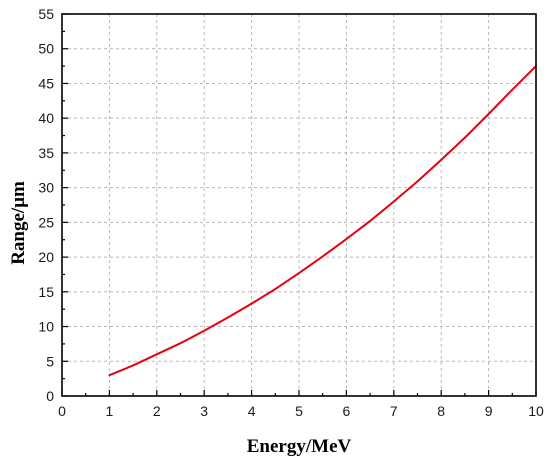 Image resolution: width=550 pixels, height=465 pixels. I want to click on y-tick-label: 15, so click(46, 292).